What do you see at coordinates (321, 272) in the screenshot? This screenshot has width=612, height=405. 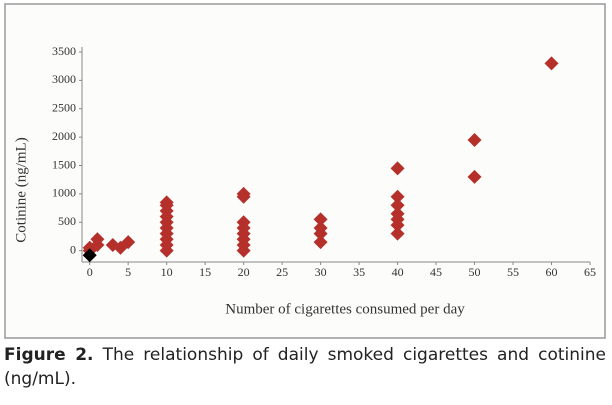 I see `x-tick-label: 30` at bounding box center [321, 272].